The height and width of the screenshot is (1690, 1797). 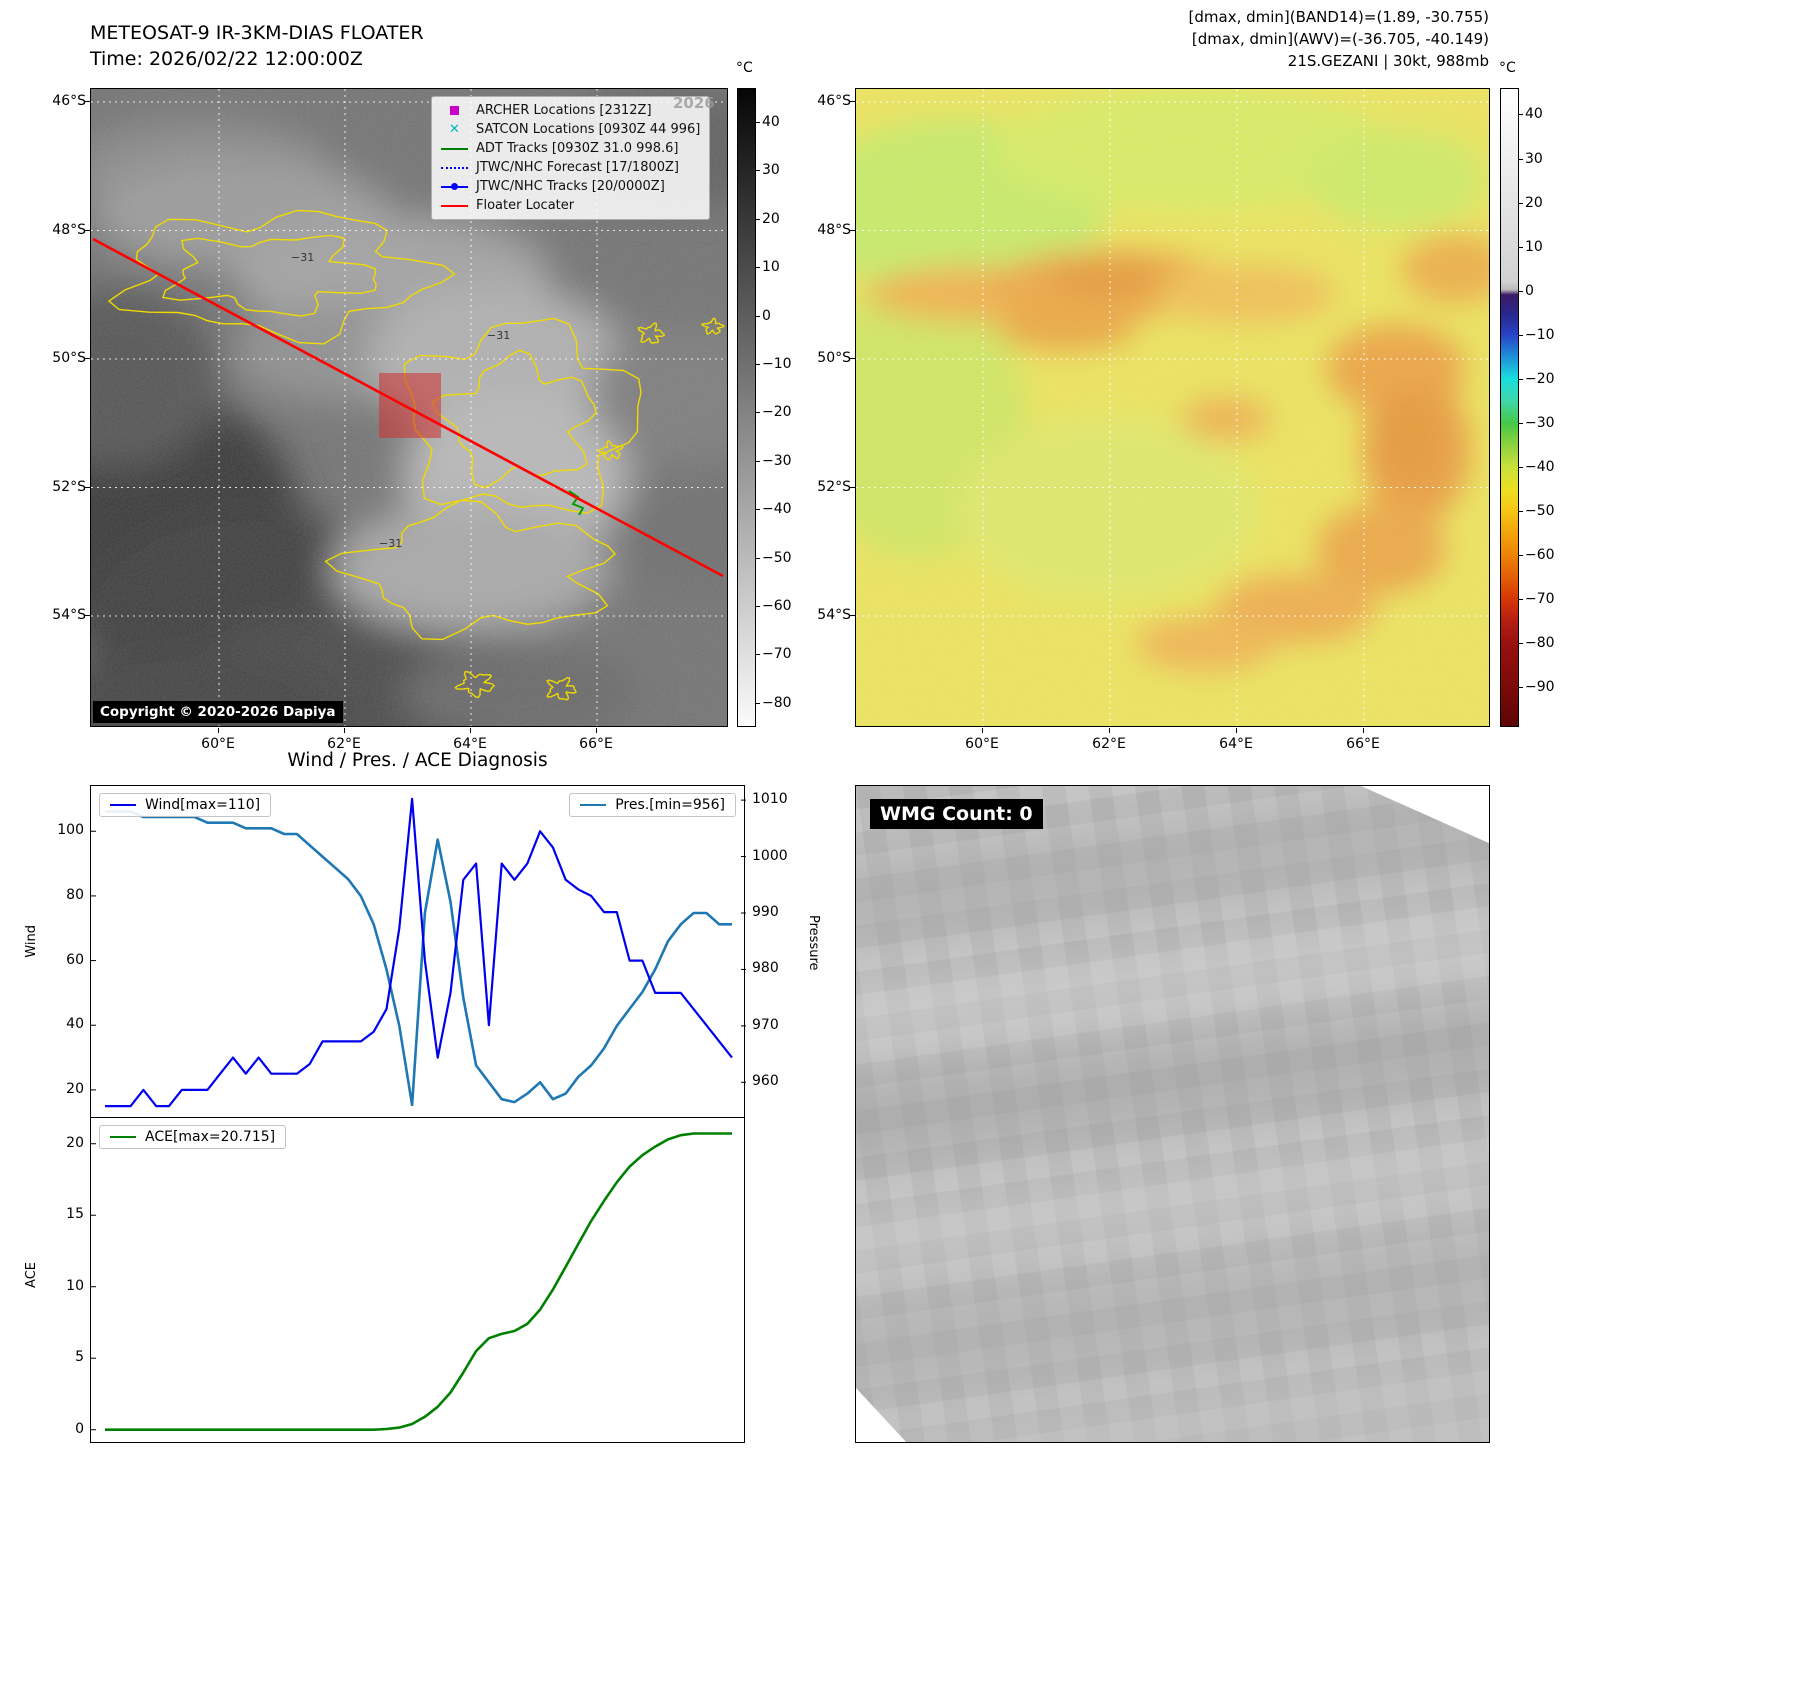 I want to click on ir-colorbar-tick: −50, so click(x=777, y=557).